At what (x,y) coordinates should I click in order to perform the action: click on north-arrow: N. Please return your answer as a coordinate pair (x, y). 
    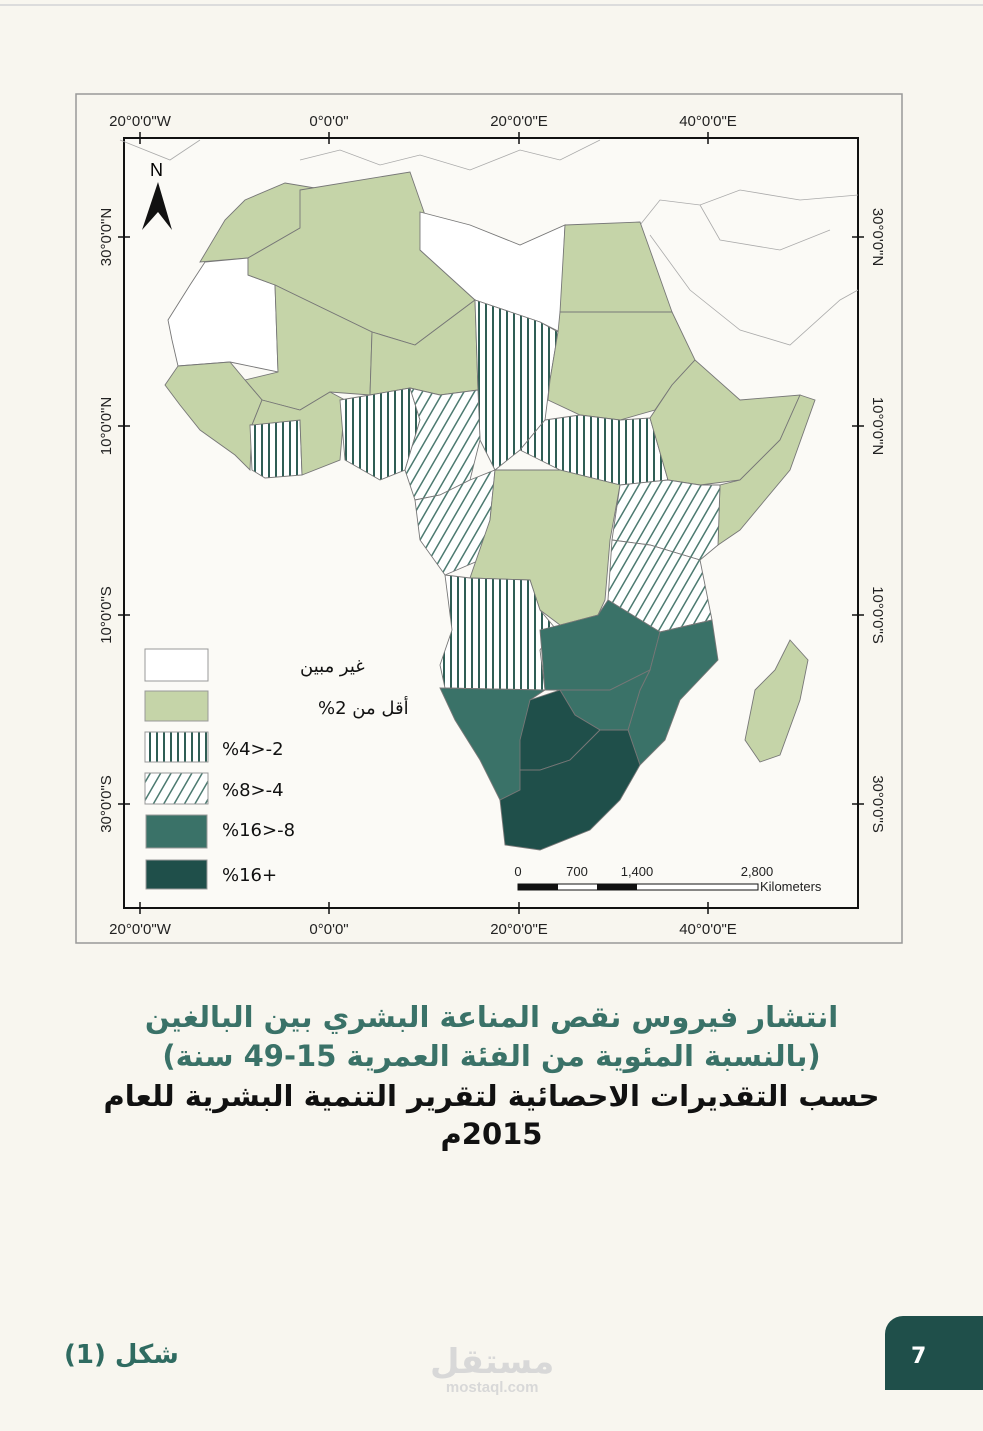
    Looking at the image, I should click on (157, 195).